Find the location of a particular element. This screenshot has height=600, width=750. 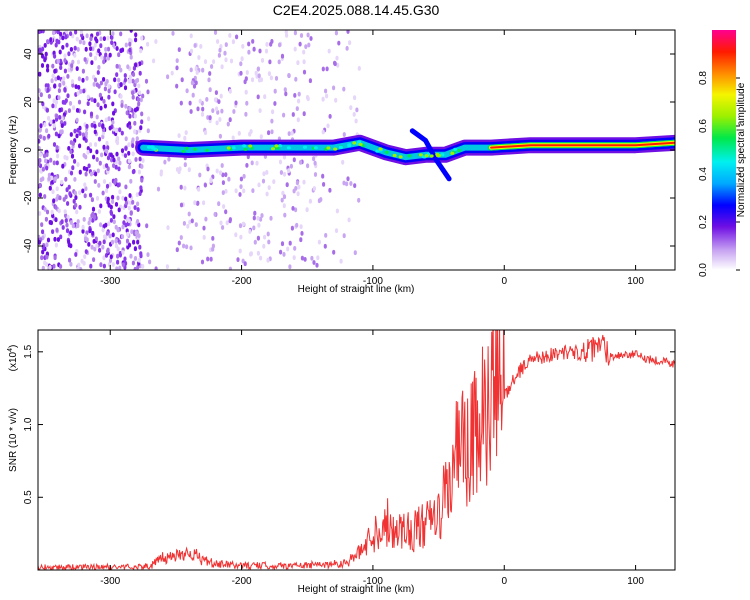

spectrogram-xlabel: Height of straight line (km) is located at coordinates (356, 289).